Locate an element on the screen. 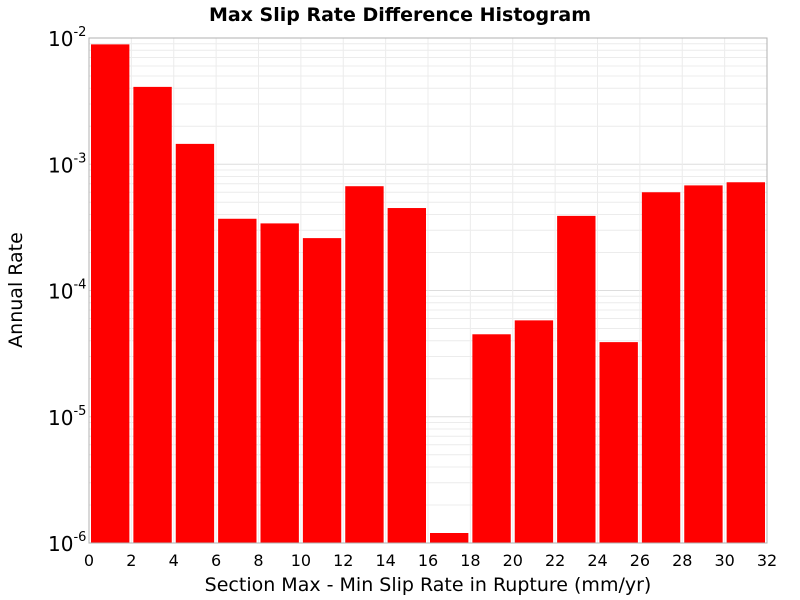 The height and width of the screenshot is (600, 800). x-tick-label: 6 is located at coordinates (216, 560).